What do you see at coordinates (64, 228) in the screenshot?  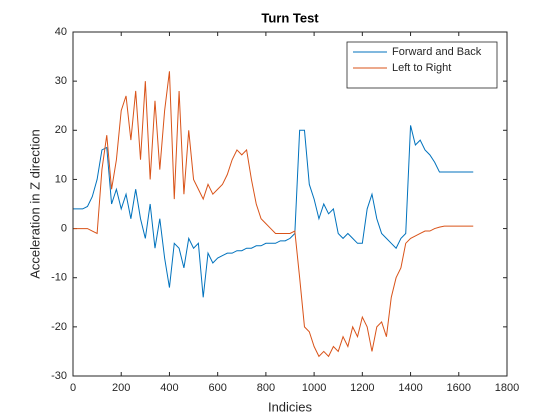 I see `y-tick-label: 0` at bounding box center [64, 228].